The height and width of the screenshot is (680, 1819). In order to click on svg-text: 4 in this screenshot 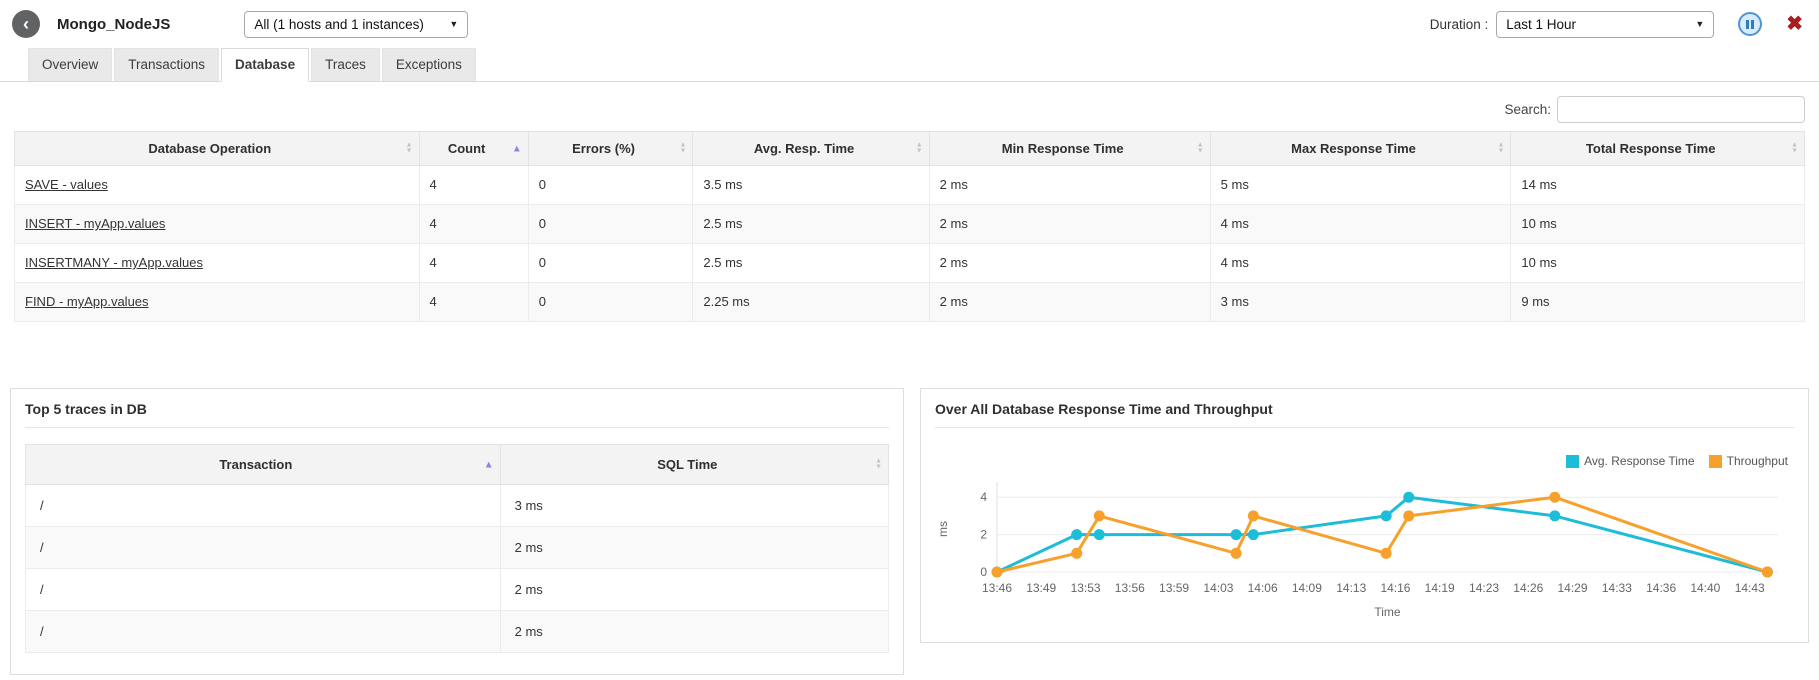, I will do `click(983, 497)`.